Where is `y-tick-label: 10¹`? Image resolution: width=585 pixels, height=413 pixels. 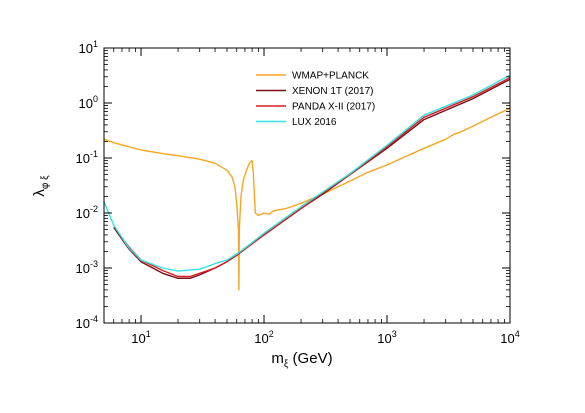 y-tick-label: 10¹ is located at coordinates (88, 47).